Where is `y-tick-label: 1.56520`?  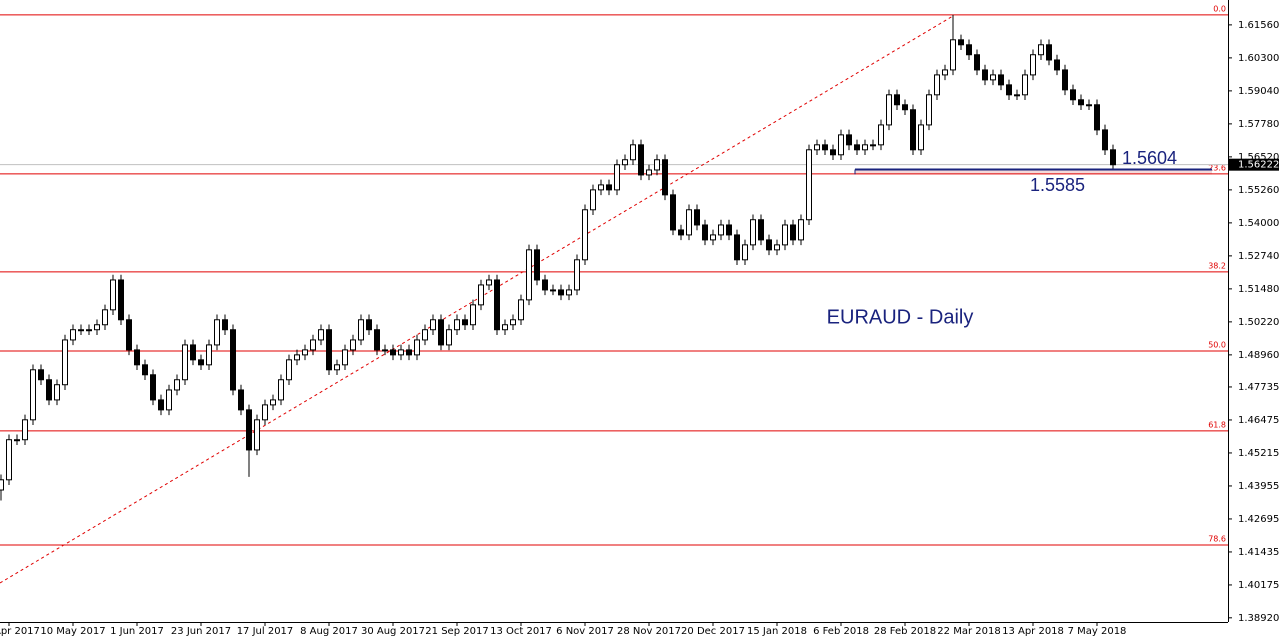
y-tick-label: 1.56520 is located at coordinates (1258, 157).